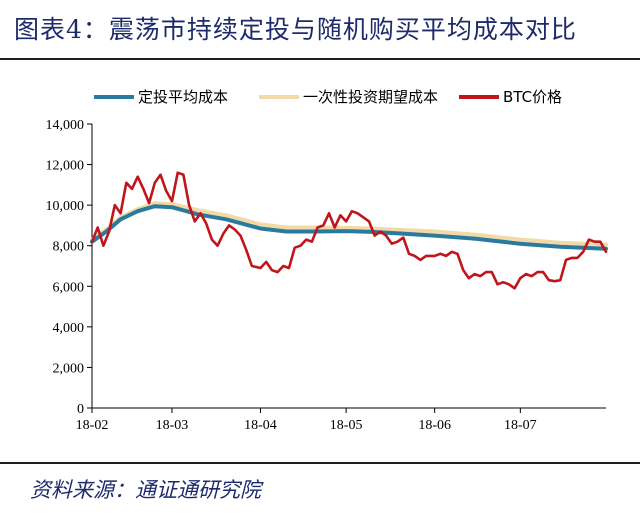 The height and width of the screenshot is (515, 640). What do you see at coordinates (65, 166) in the screenshot?
I see `y-tick-label: 12,000` at bounding box center [65, 166].